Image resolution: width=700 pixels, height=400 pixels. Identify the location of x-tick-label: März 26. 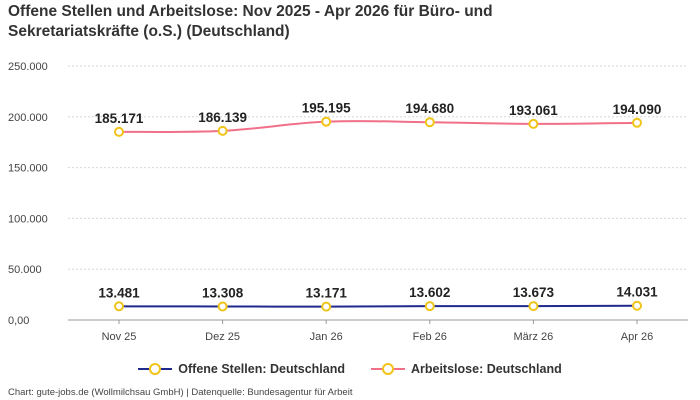
(534, 337).